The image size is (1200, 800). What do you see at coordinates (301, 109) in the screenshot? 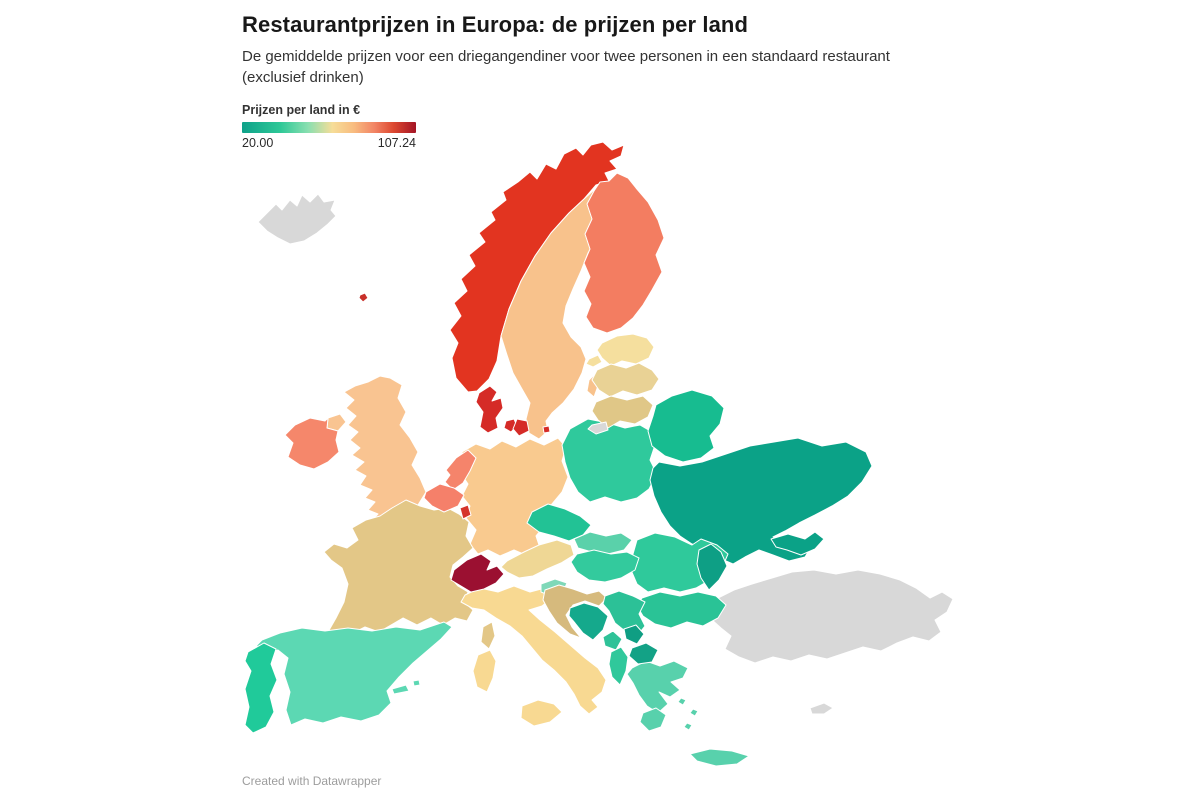
I see `legend-title: Prijzen per land in €` at bounding box center [301, 109].